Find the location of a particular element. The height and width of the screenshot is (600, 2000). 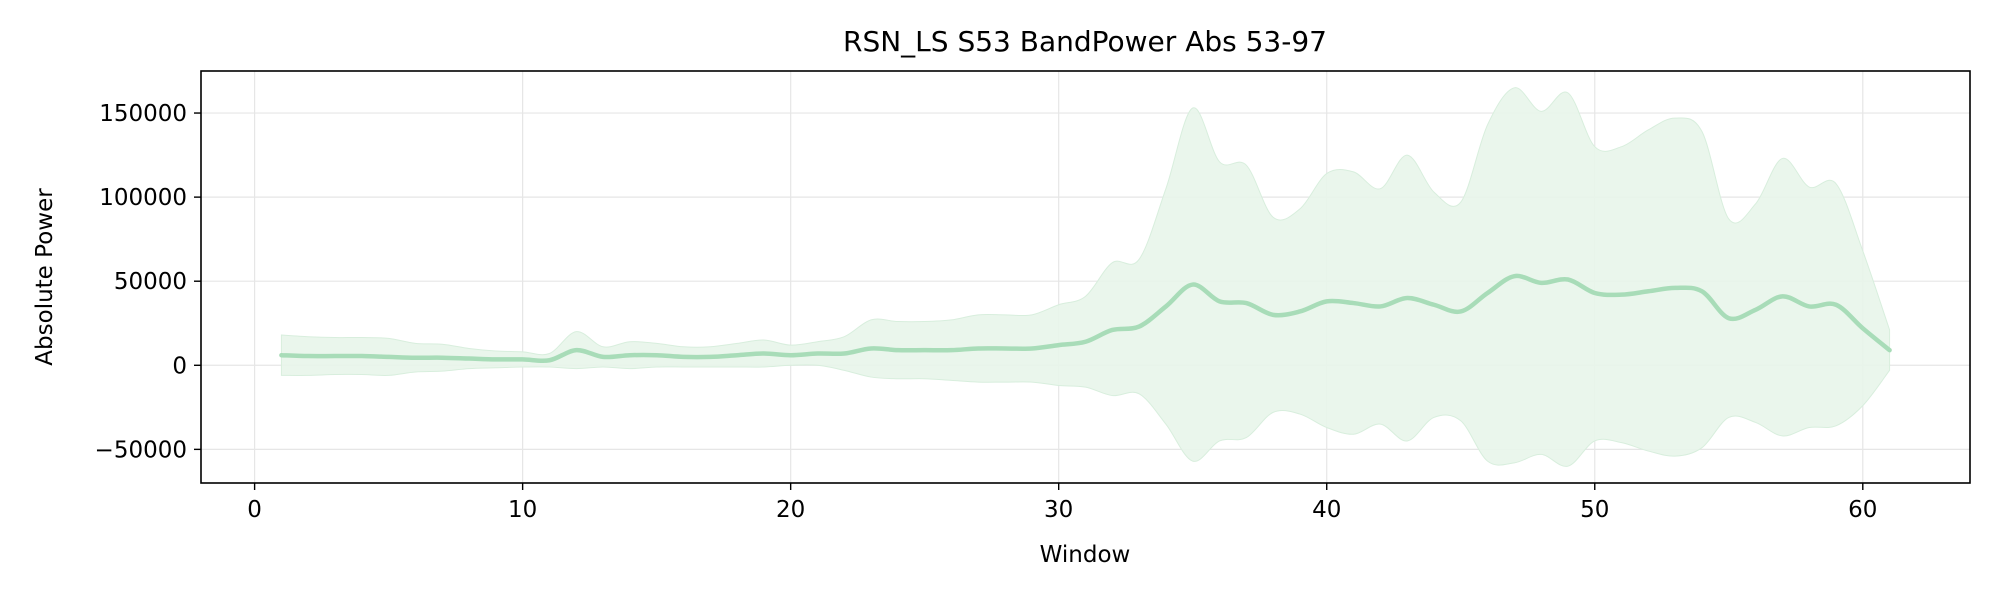

y-tick-label: 50000 is located at coordinates (150, 282).